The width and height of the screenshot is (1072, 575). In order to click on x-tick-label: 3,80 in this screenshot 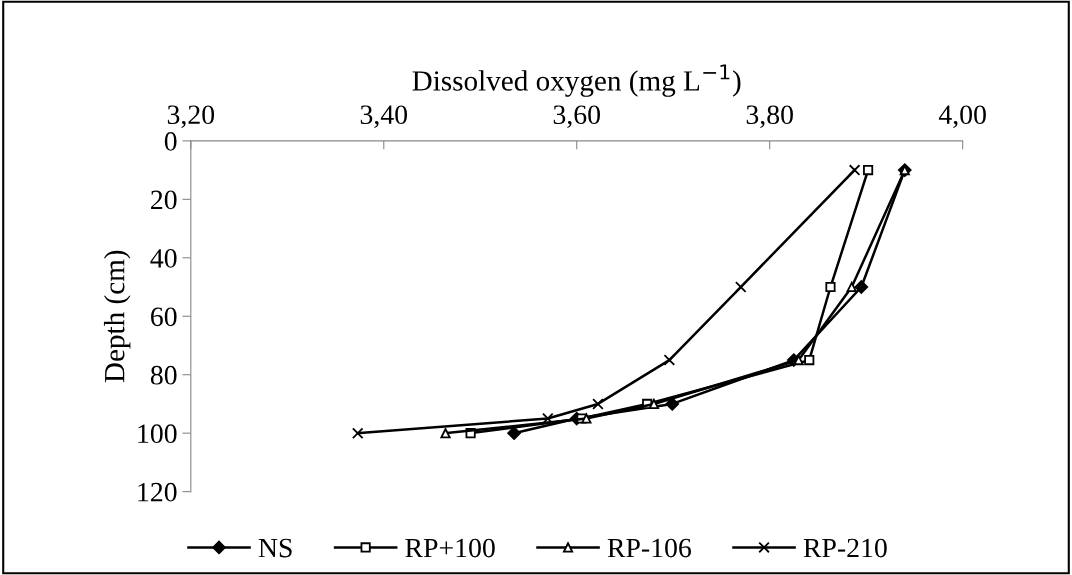, I will do `click(769, 117)`.